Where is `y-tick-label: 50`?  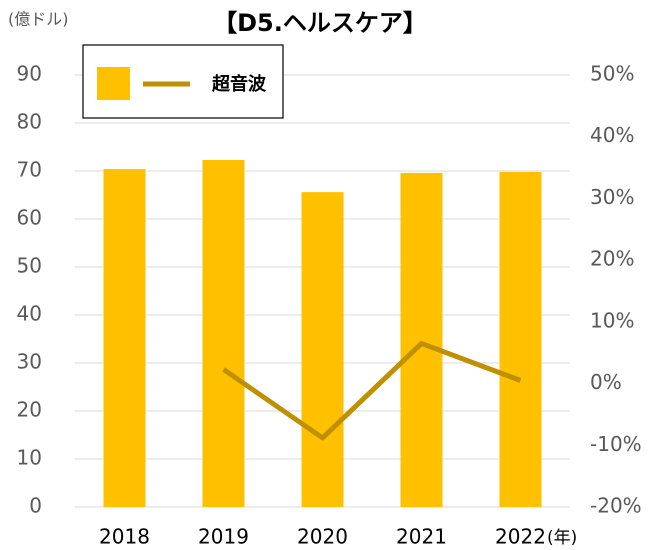
y-tick-label: 50 is located at coordinates (29, 266).